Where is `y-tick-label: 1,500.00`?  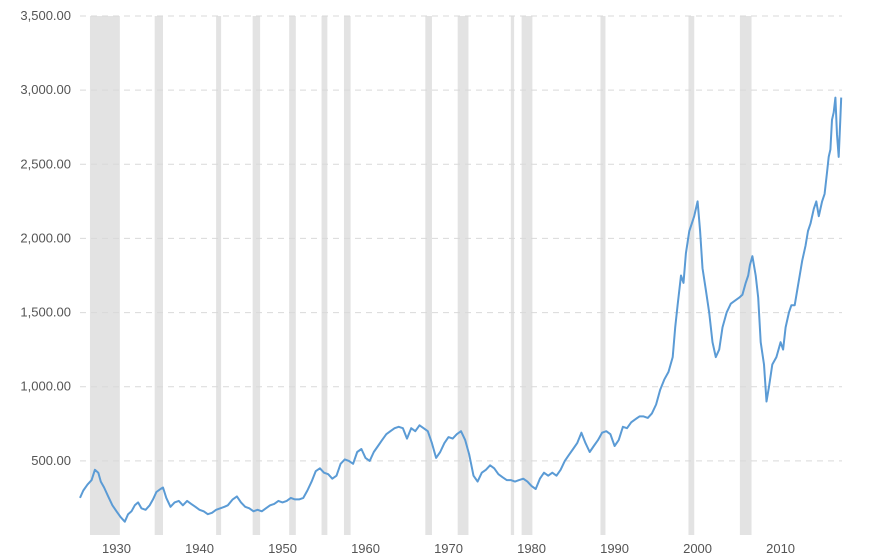 y-tick-label: 1,500.00 is located at coordinates (45, 312).